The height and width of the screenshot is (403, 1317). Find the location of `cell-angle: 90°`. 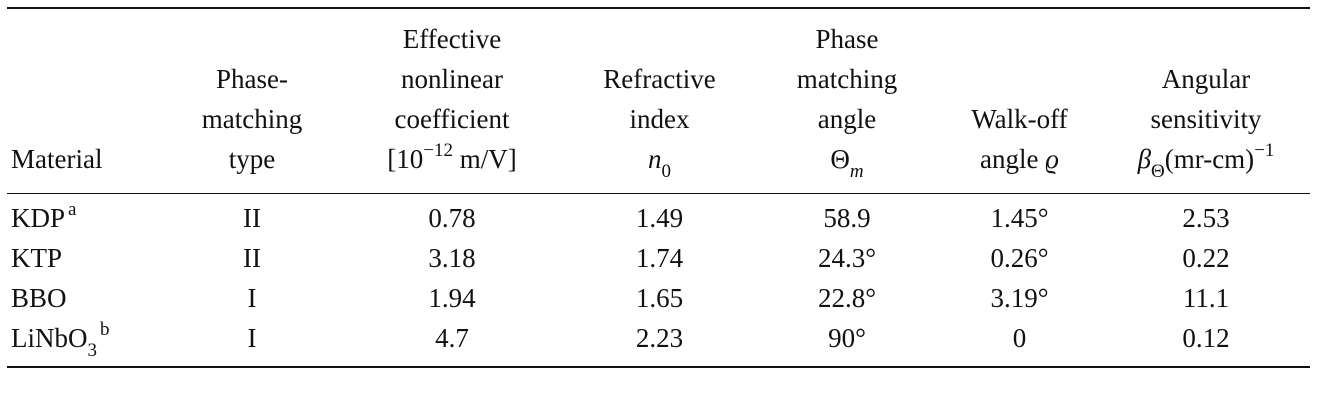

cell-angle: 90° is located at coordinates (847, 338).